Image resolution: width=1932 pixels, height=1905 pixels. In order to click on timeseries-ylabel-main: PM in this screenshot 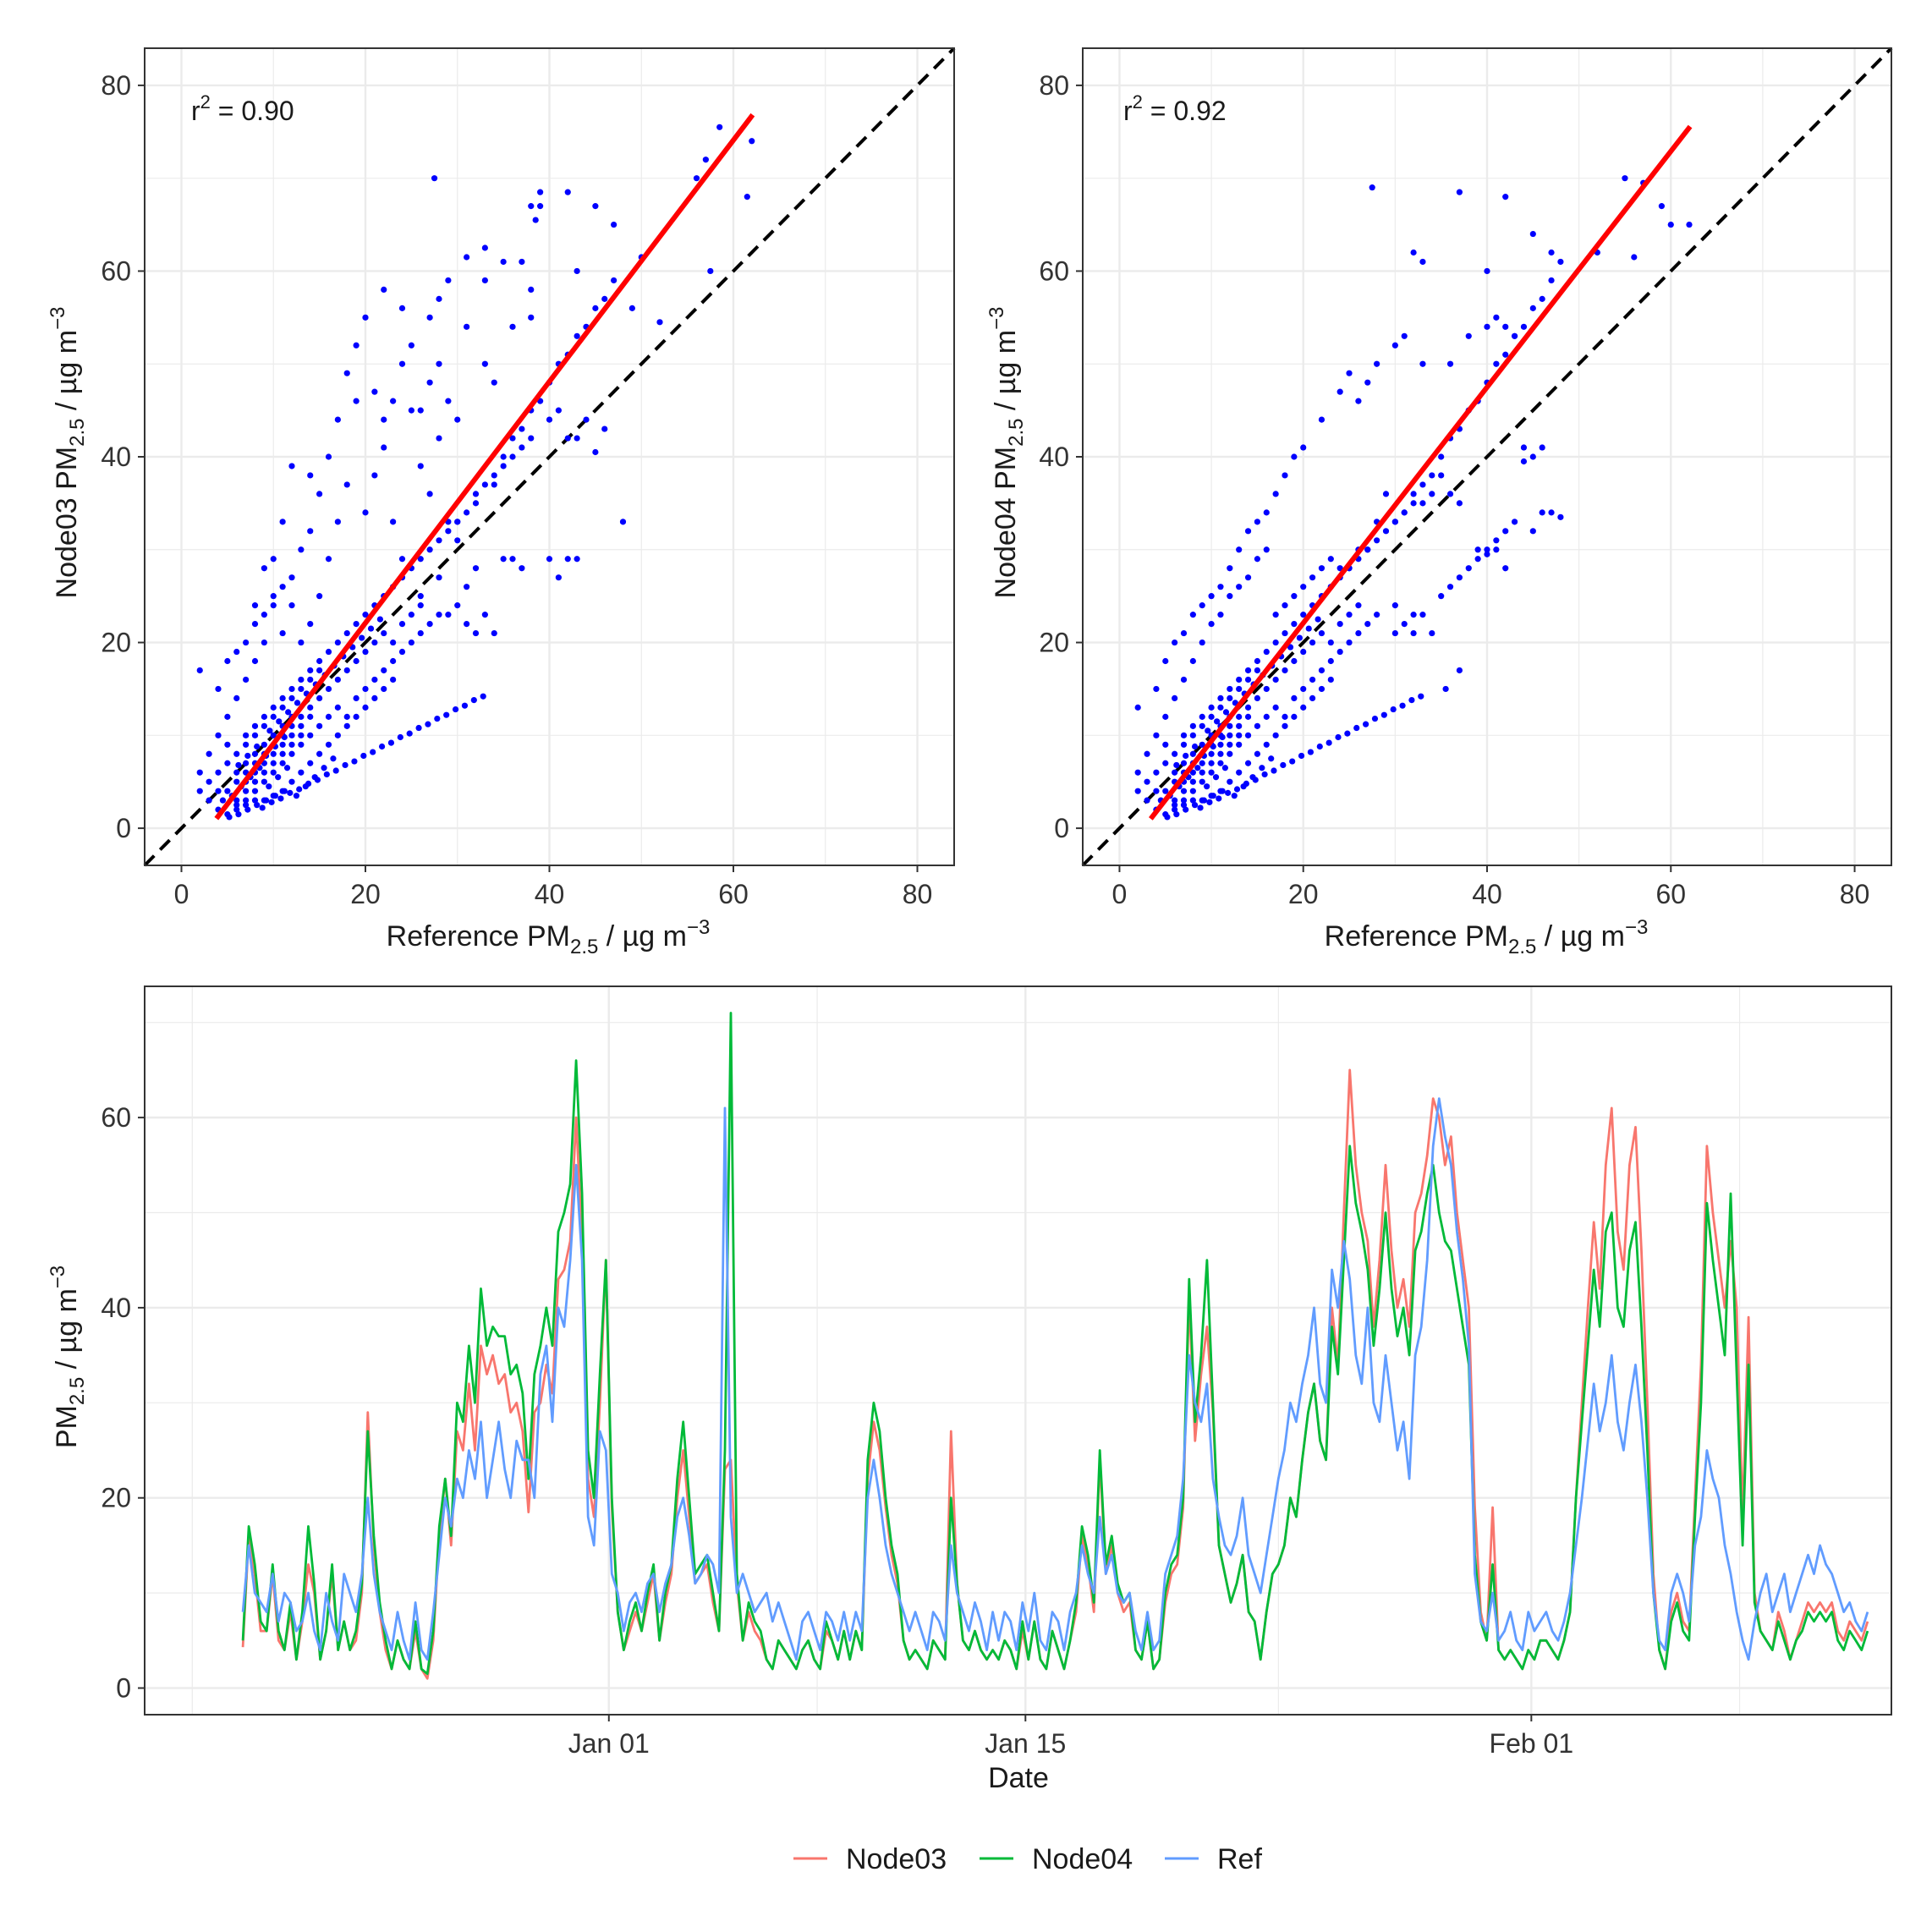, I will do `click(67, 1426)`.